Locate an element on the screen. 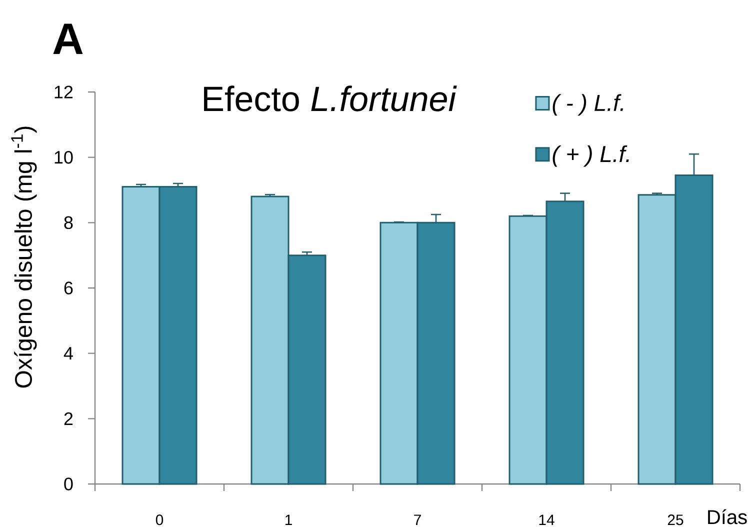 This screenshot has height=527, width=752. x-tick-label: 25 is located at coordinates (676, 520).